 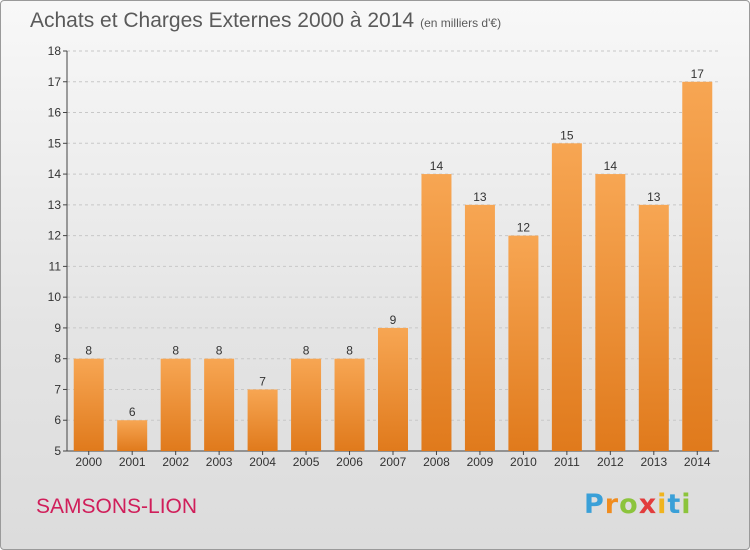 I want to click on x-tick-label: 2007, so click(x=393, y=462).